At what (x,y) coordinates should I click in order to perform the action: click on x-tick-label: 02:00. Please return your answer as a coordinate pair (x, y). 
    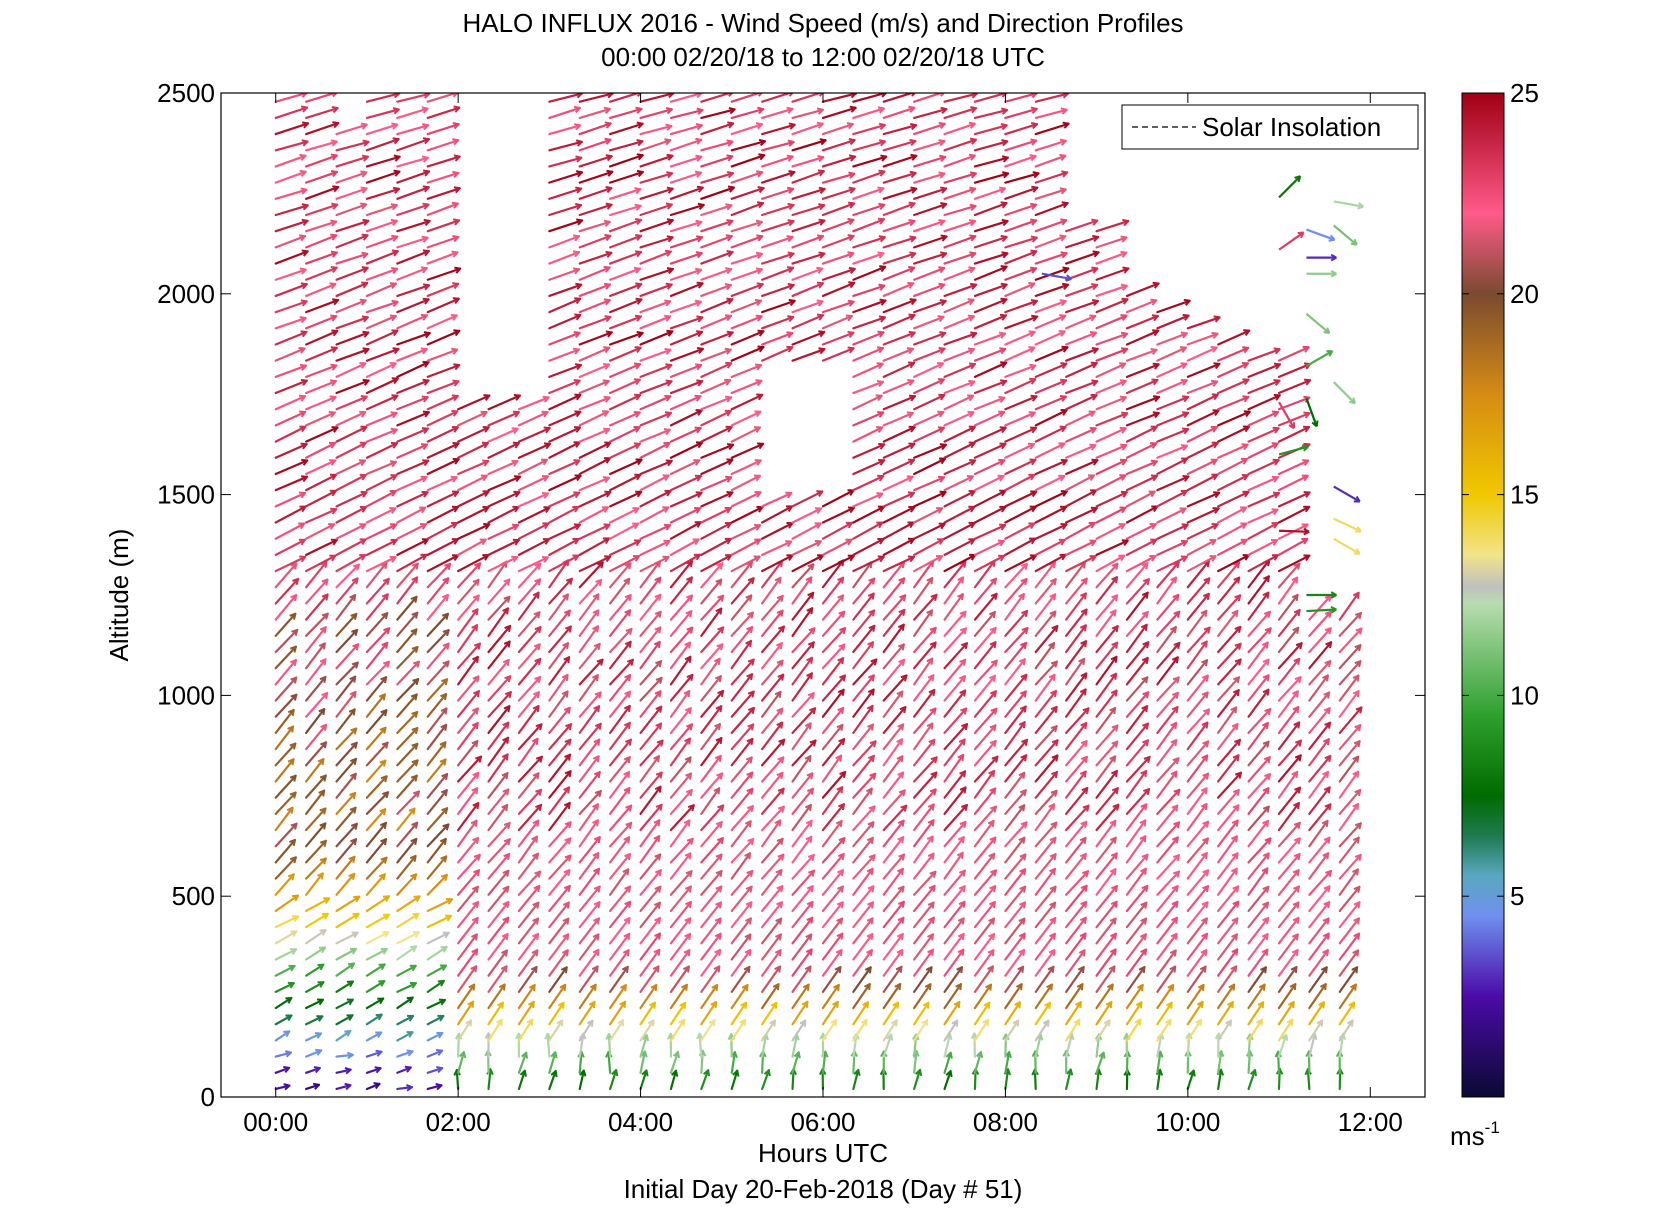
    Looking at the image, I should click on (458, 1122).